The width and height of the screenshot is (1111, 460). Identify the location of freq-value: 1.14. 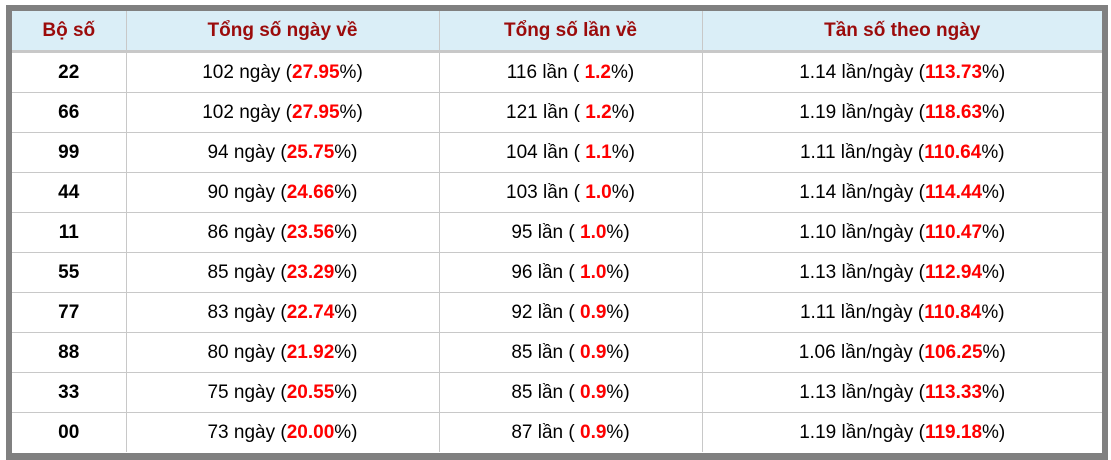
(818, 72).